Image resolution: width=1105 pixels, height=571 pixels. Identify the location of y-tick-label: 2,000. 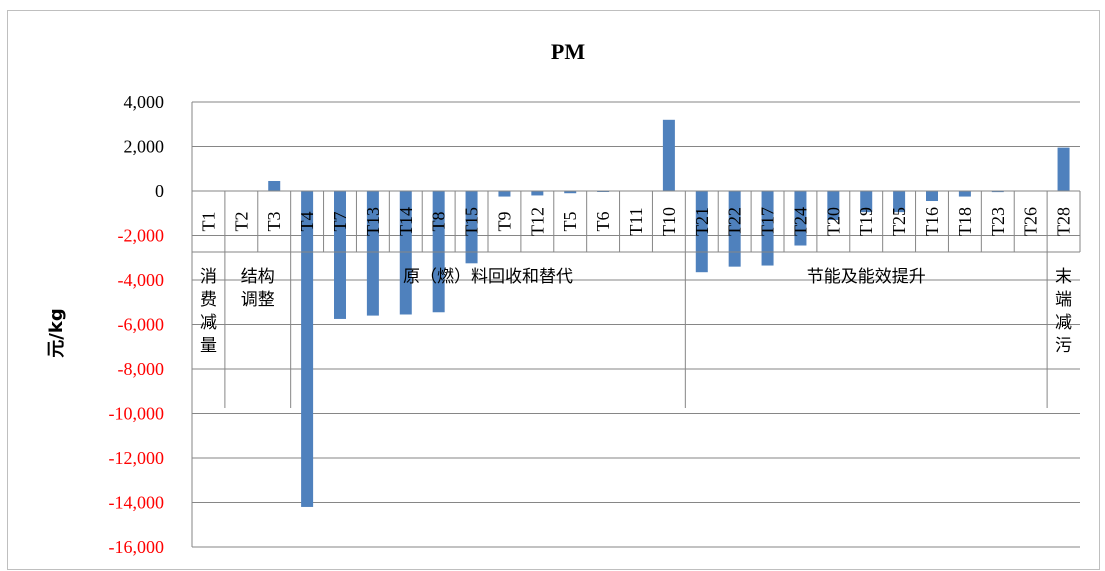
(144, 147).